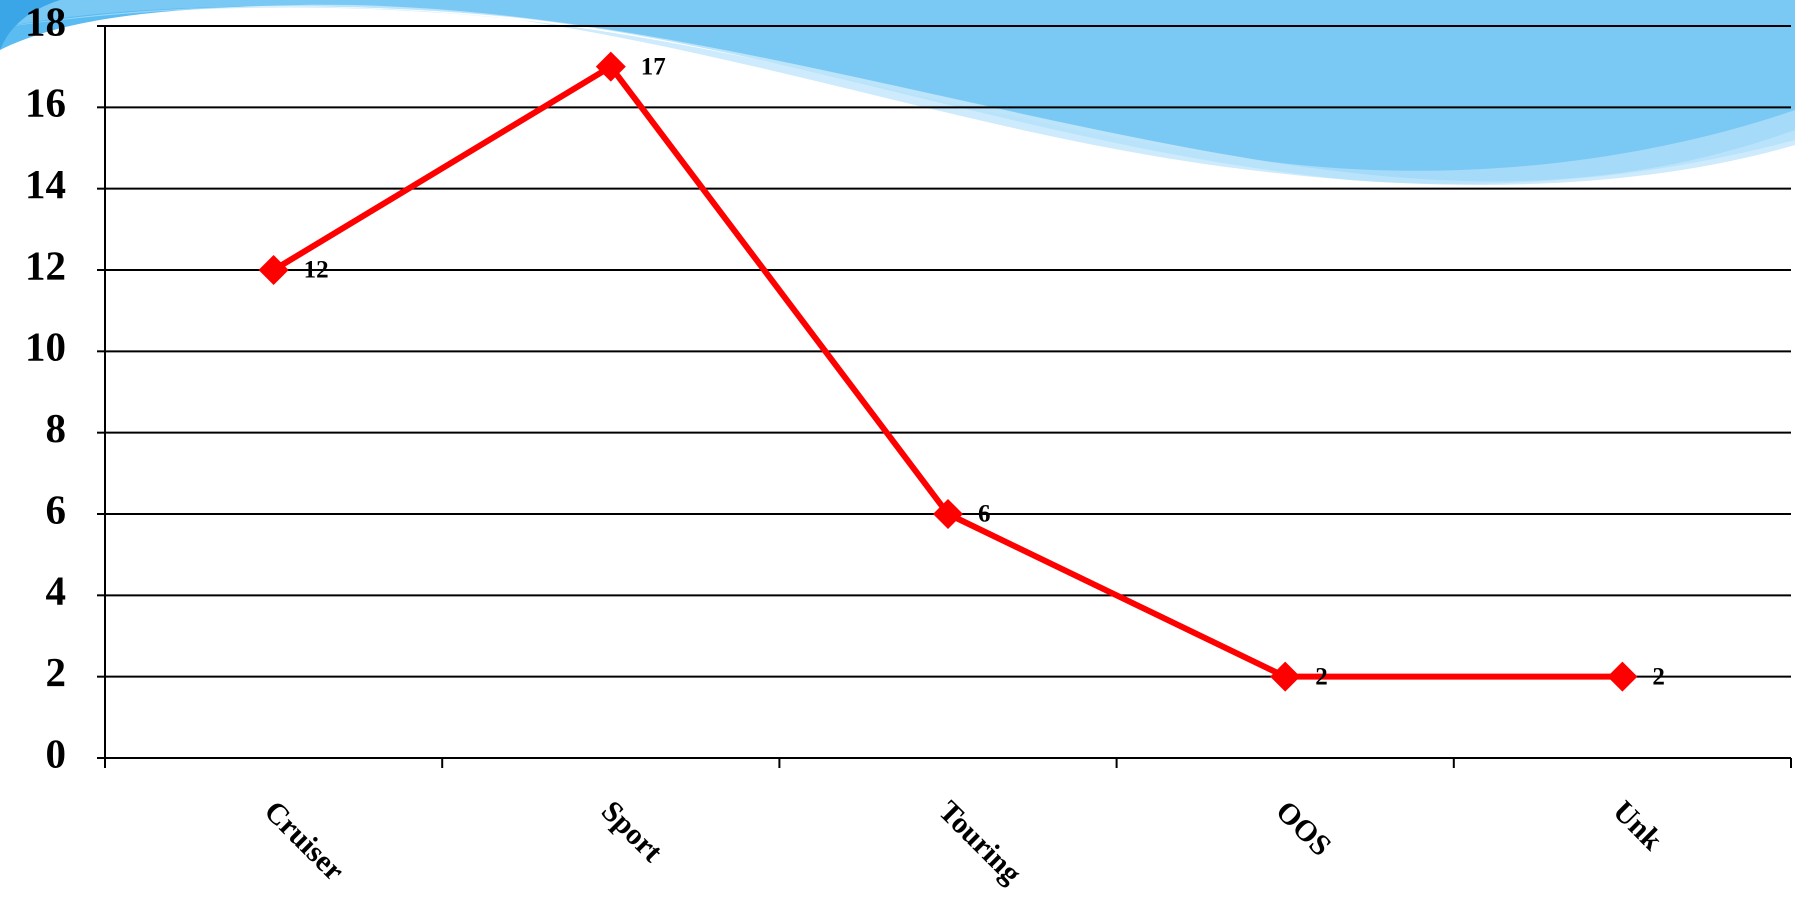 This screenshot has height=905, width=1795. What do you see at coordinates (316, 270) in the screenshot?
I see `data-label: 12` at bounding box center [316, 270].